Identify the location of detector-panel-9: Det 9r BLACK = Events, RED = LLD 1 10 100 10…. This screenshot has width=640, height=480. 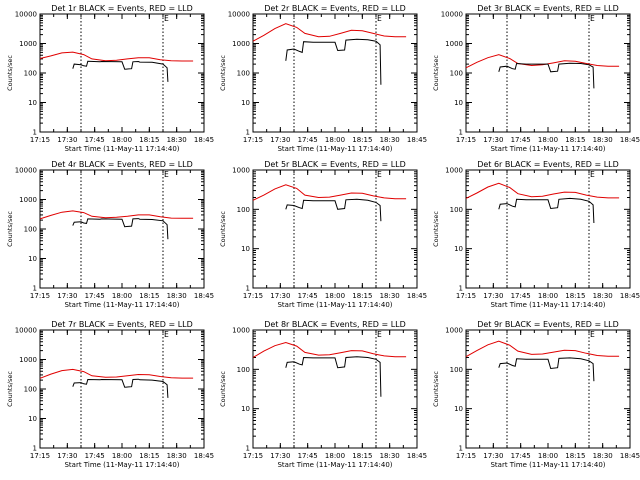
(536, 394).